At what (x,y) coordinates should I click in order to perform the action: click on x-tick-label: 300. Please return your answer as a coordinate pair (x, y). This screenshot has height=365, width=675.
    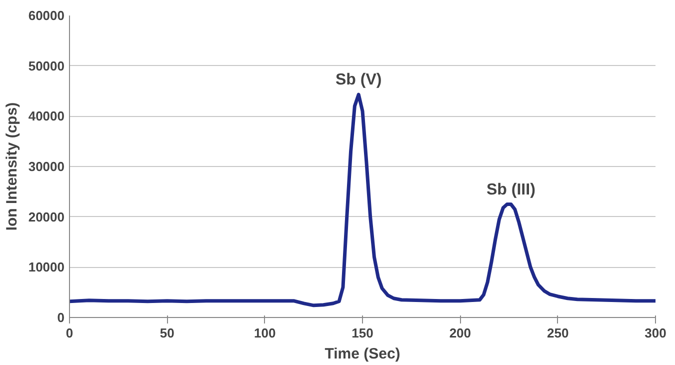
    Looking at the image, I should click on (655, 333).